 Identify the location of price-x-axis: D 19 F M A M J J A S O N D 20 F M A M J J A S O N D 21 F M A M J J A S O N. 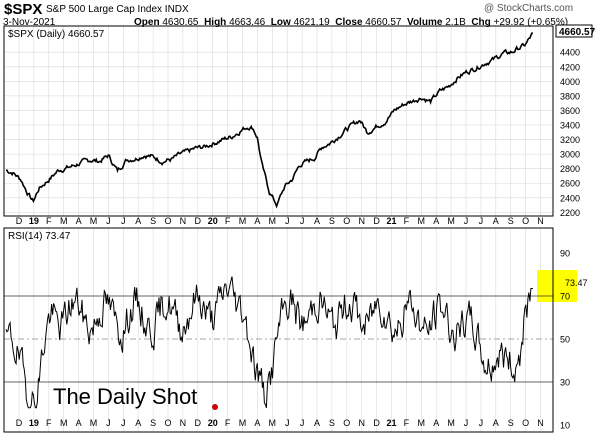
(280, 221).